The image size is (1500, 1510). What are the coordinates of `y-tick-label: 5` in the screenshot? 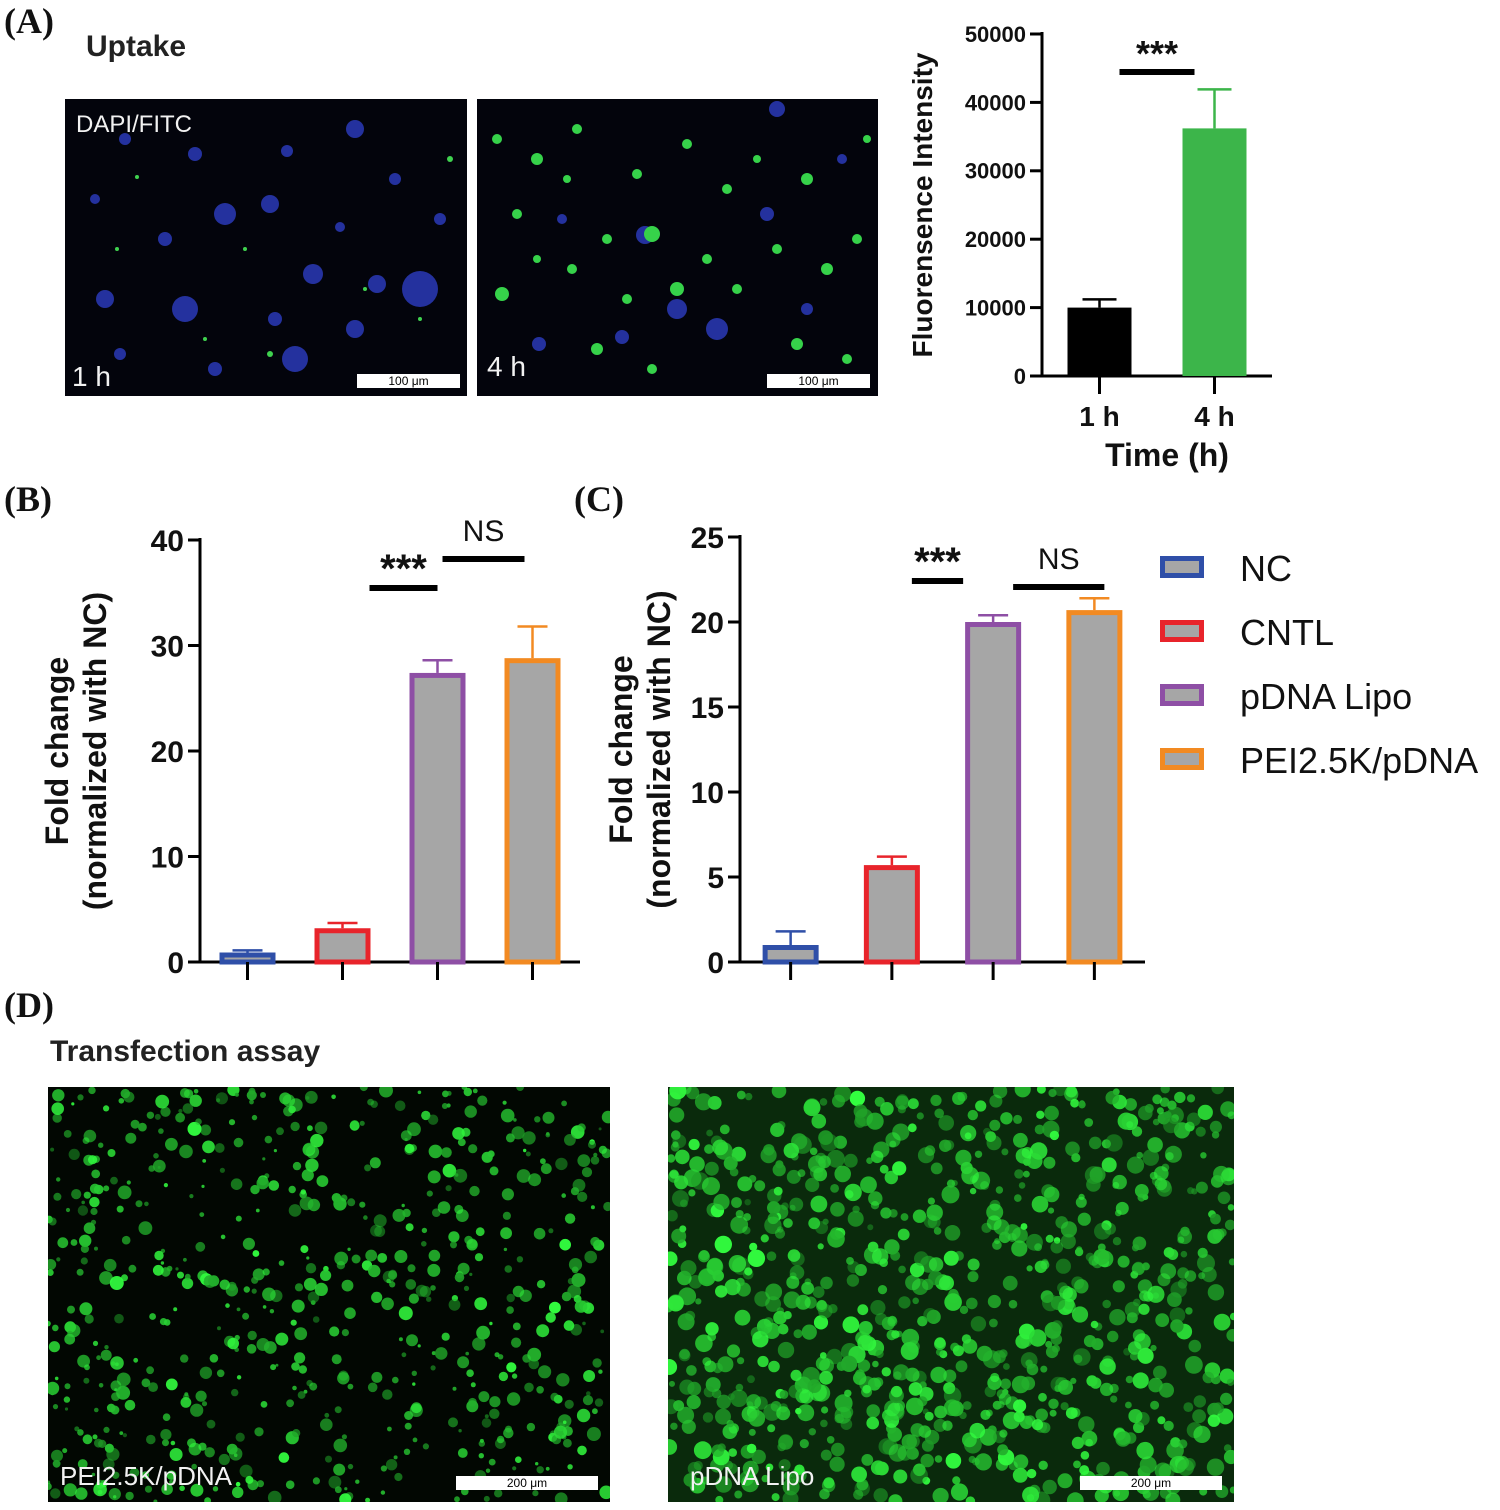 It's located at (715, 878).